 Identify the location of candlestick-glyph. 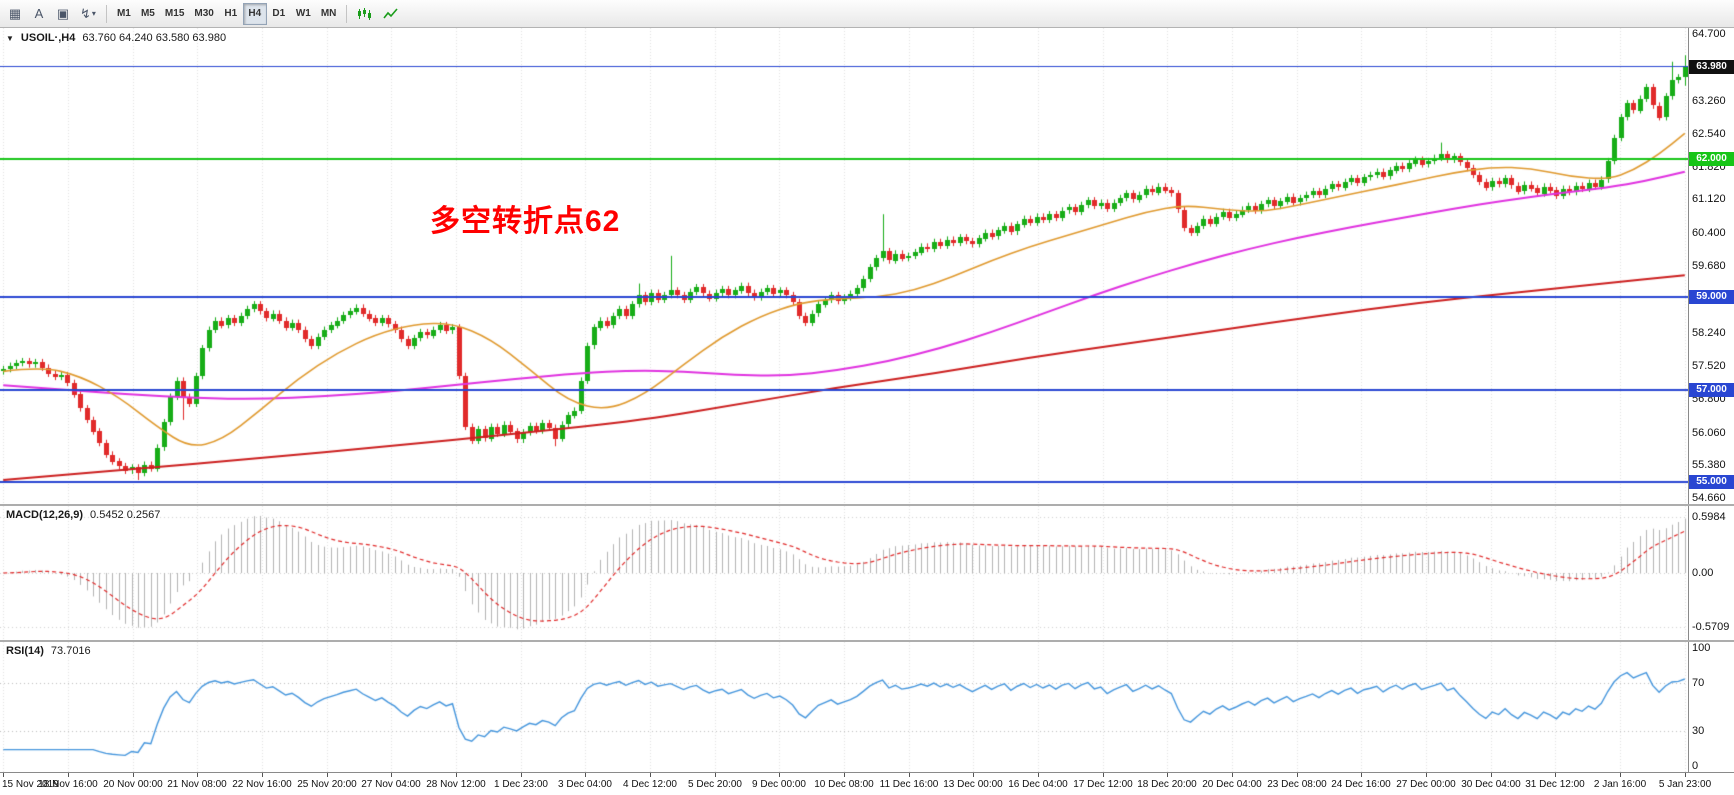
(365, 13).